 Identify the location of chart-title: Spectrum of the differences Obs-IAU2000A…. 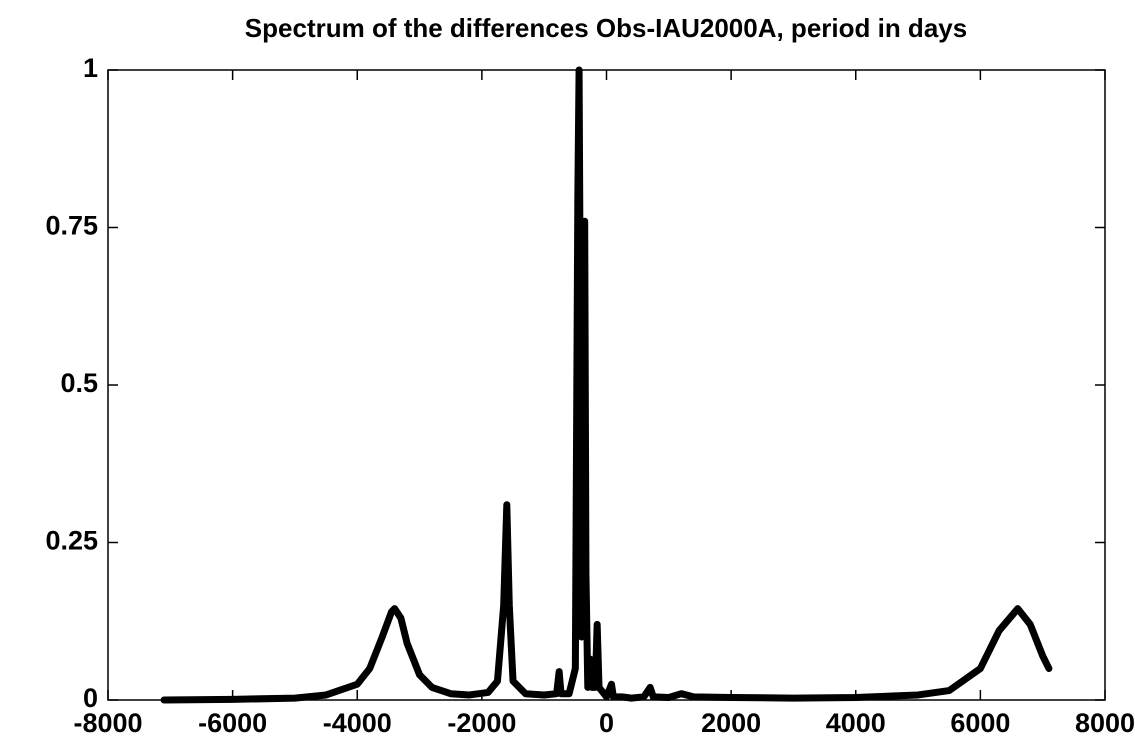
(606, 28).